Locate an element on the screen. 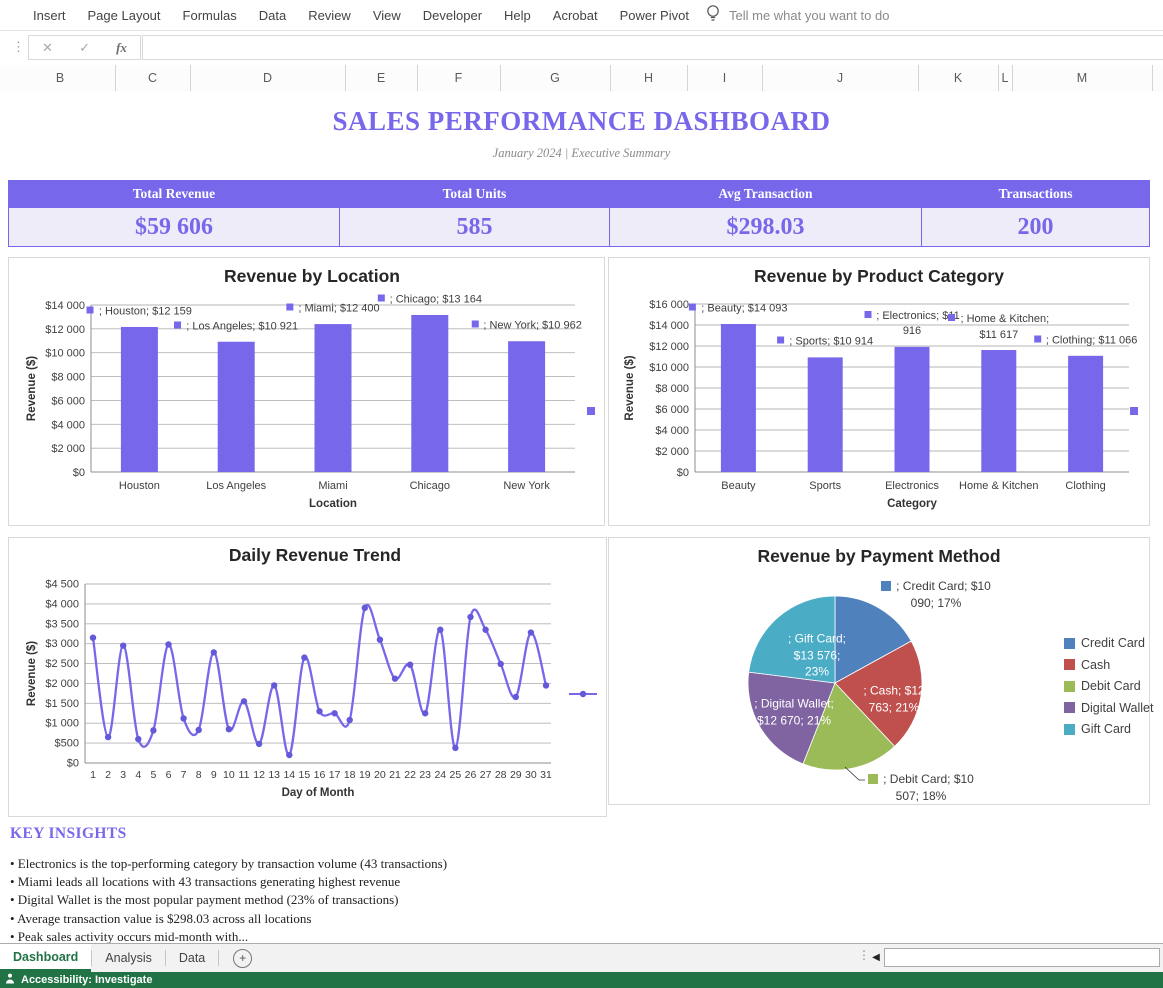  svg-text: New York is located at coordinates (526, 486).